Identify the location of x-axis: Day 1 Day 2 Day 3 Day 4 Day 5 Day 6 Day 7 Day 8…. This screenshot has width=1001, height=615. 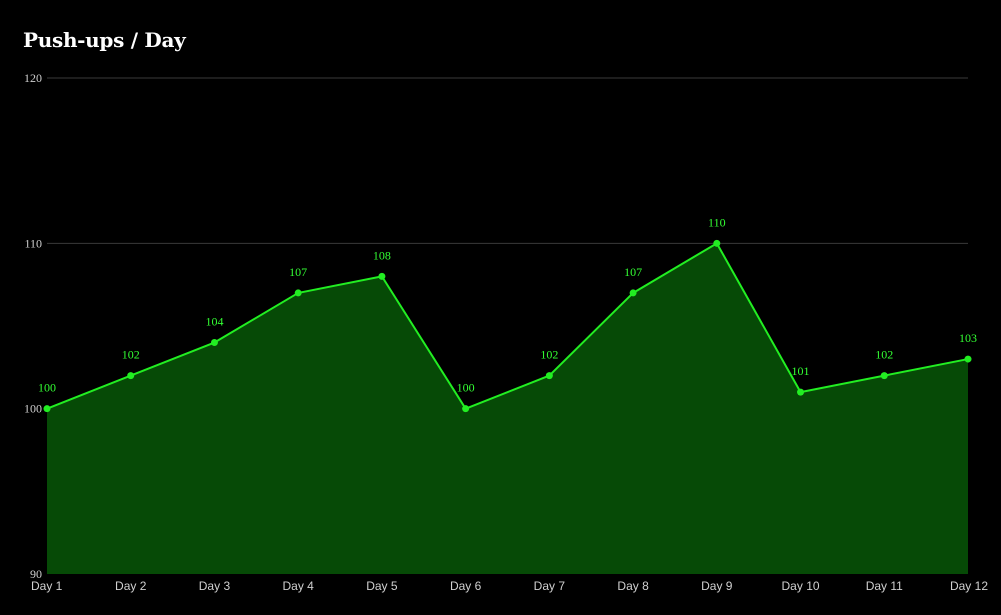
(509, 586).